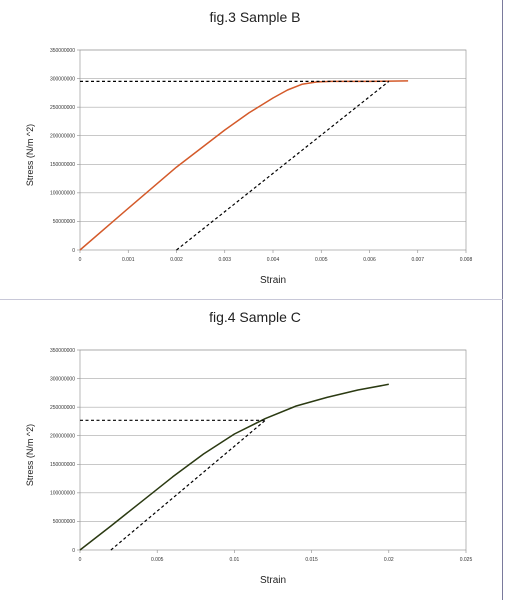  Describe the element at coordinates (251, 299) in the screenshot. I see `panel-separator` at that location.